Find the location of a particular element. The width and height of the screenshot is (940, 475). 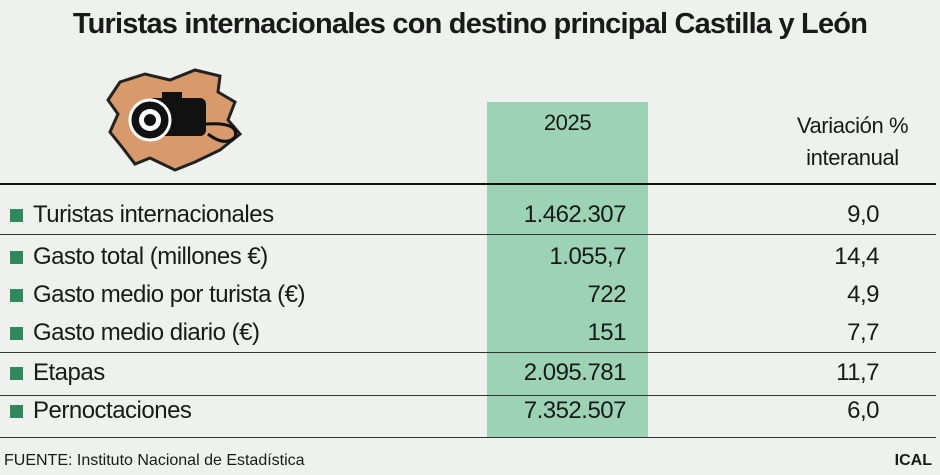

value-2025: 1.462.307 is located at coordinates (575, 214).